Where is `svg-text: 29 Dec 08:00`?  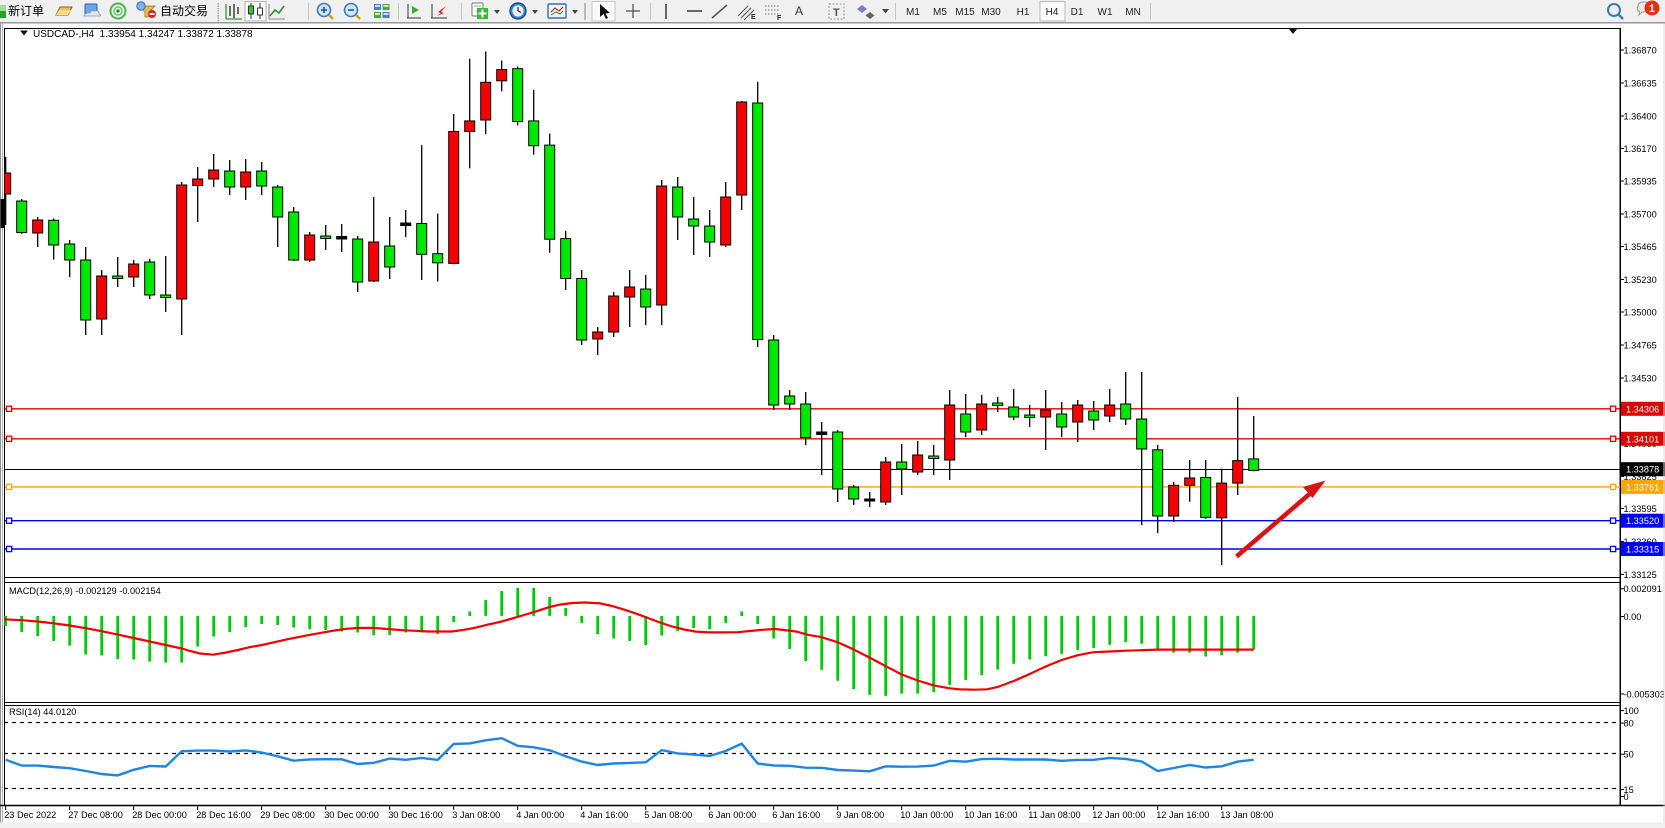
svg-text: 29 Dec 08:00 is located at coordinates (287, 815).